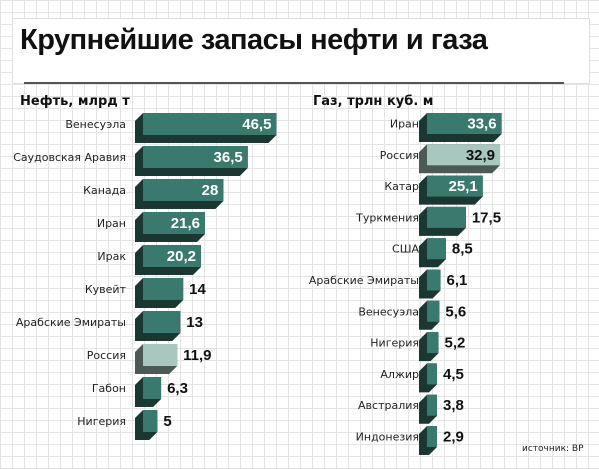  Describe the element at coordinates (394, 343) in the screenshot. I see `gas-category-label: Нигерия` at that location.